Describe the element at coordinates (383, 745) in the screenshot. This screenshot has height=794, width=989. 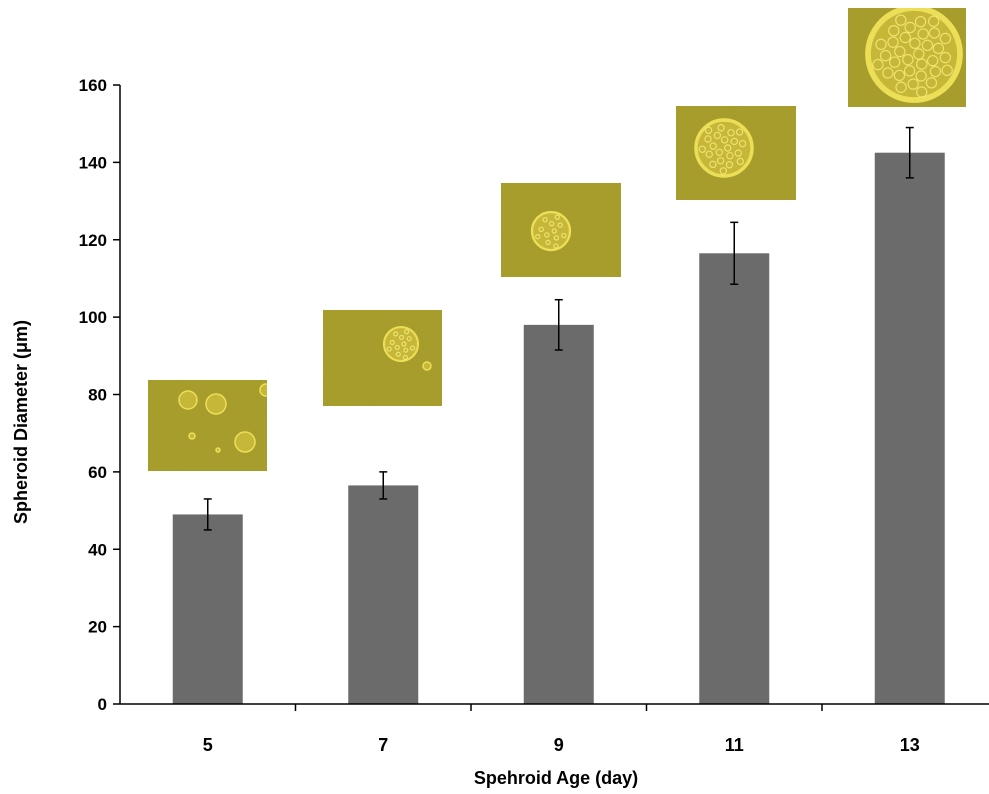
I see `x-tick-label: 7` at that location.